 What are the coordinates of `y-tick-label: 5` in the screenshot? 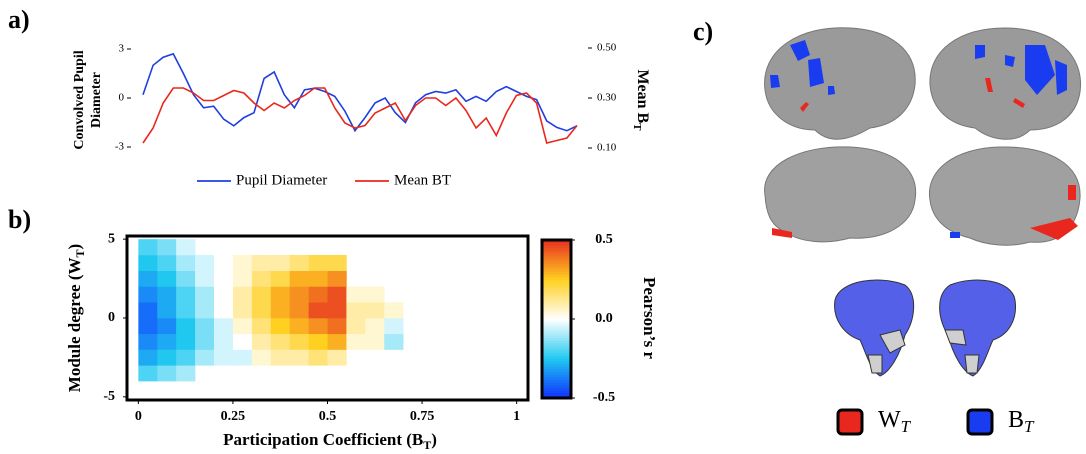 It's located at (111, 238).